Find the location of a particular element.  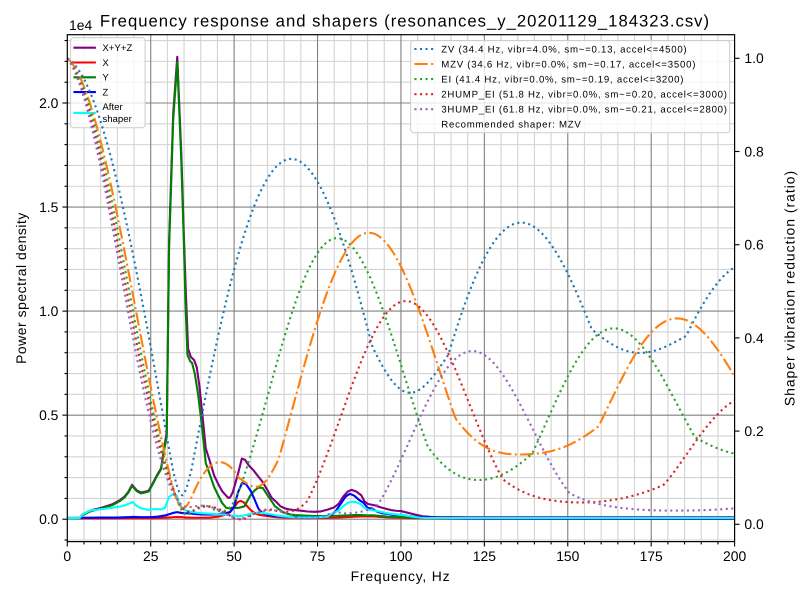

svg-text: 150 is located at coordinates (567, 556).